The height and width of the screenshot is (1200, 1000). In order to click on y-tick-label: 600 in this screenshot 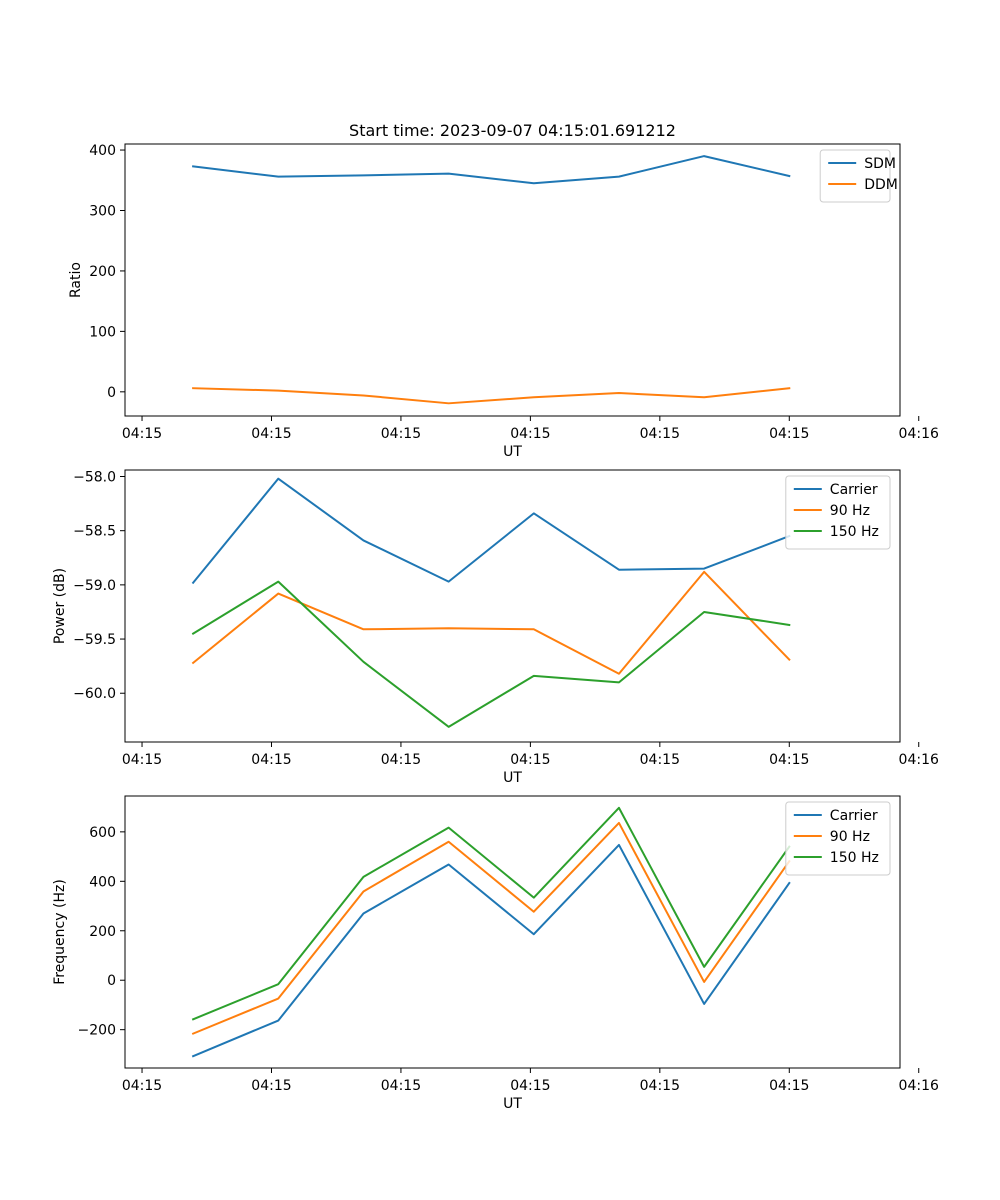, I will do `click(102, 833)`.